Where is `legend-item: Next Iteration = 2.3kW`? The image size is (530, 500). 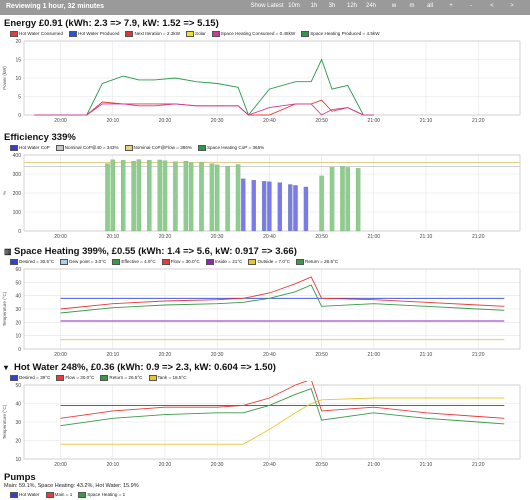 legend-item: Next Iteration = 2.3kW is located at coordinates (152, 34).